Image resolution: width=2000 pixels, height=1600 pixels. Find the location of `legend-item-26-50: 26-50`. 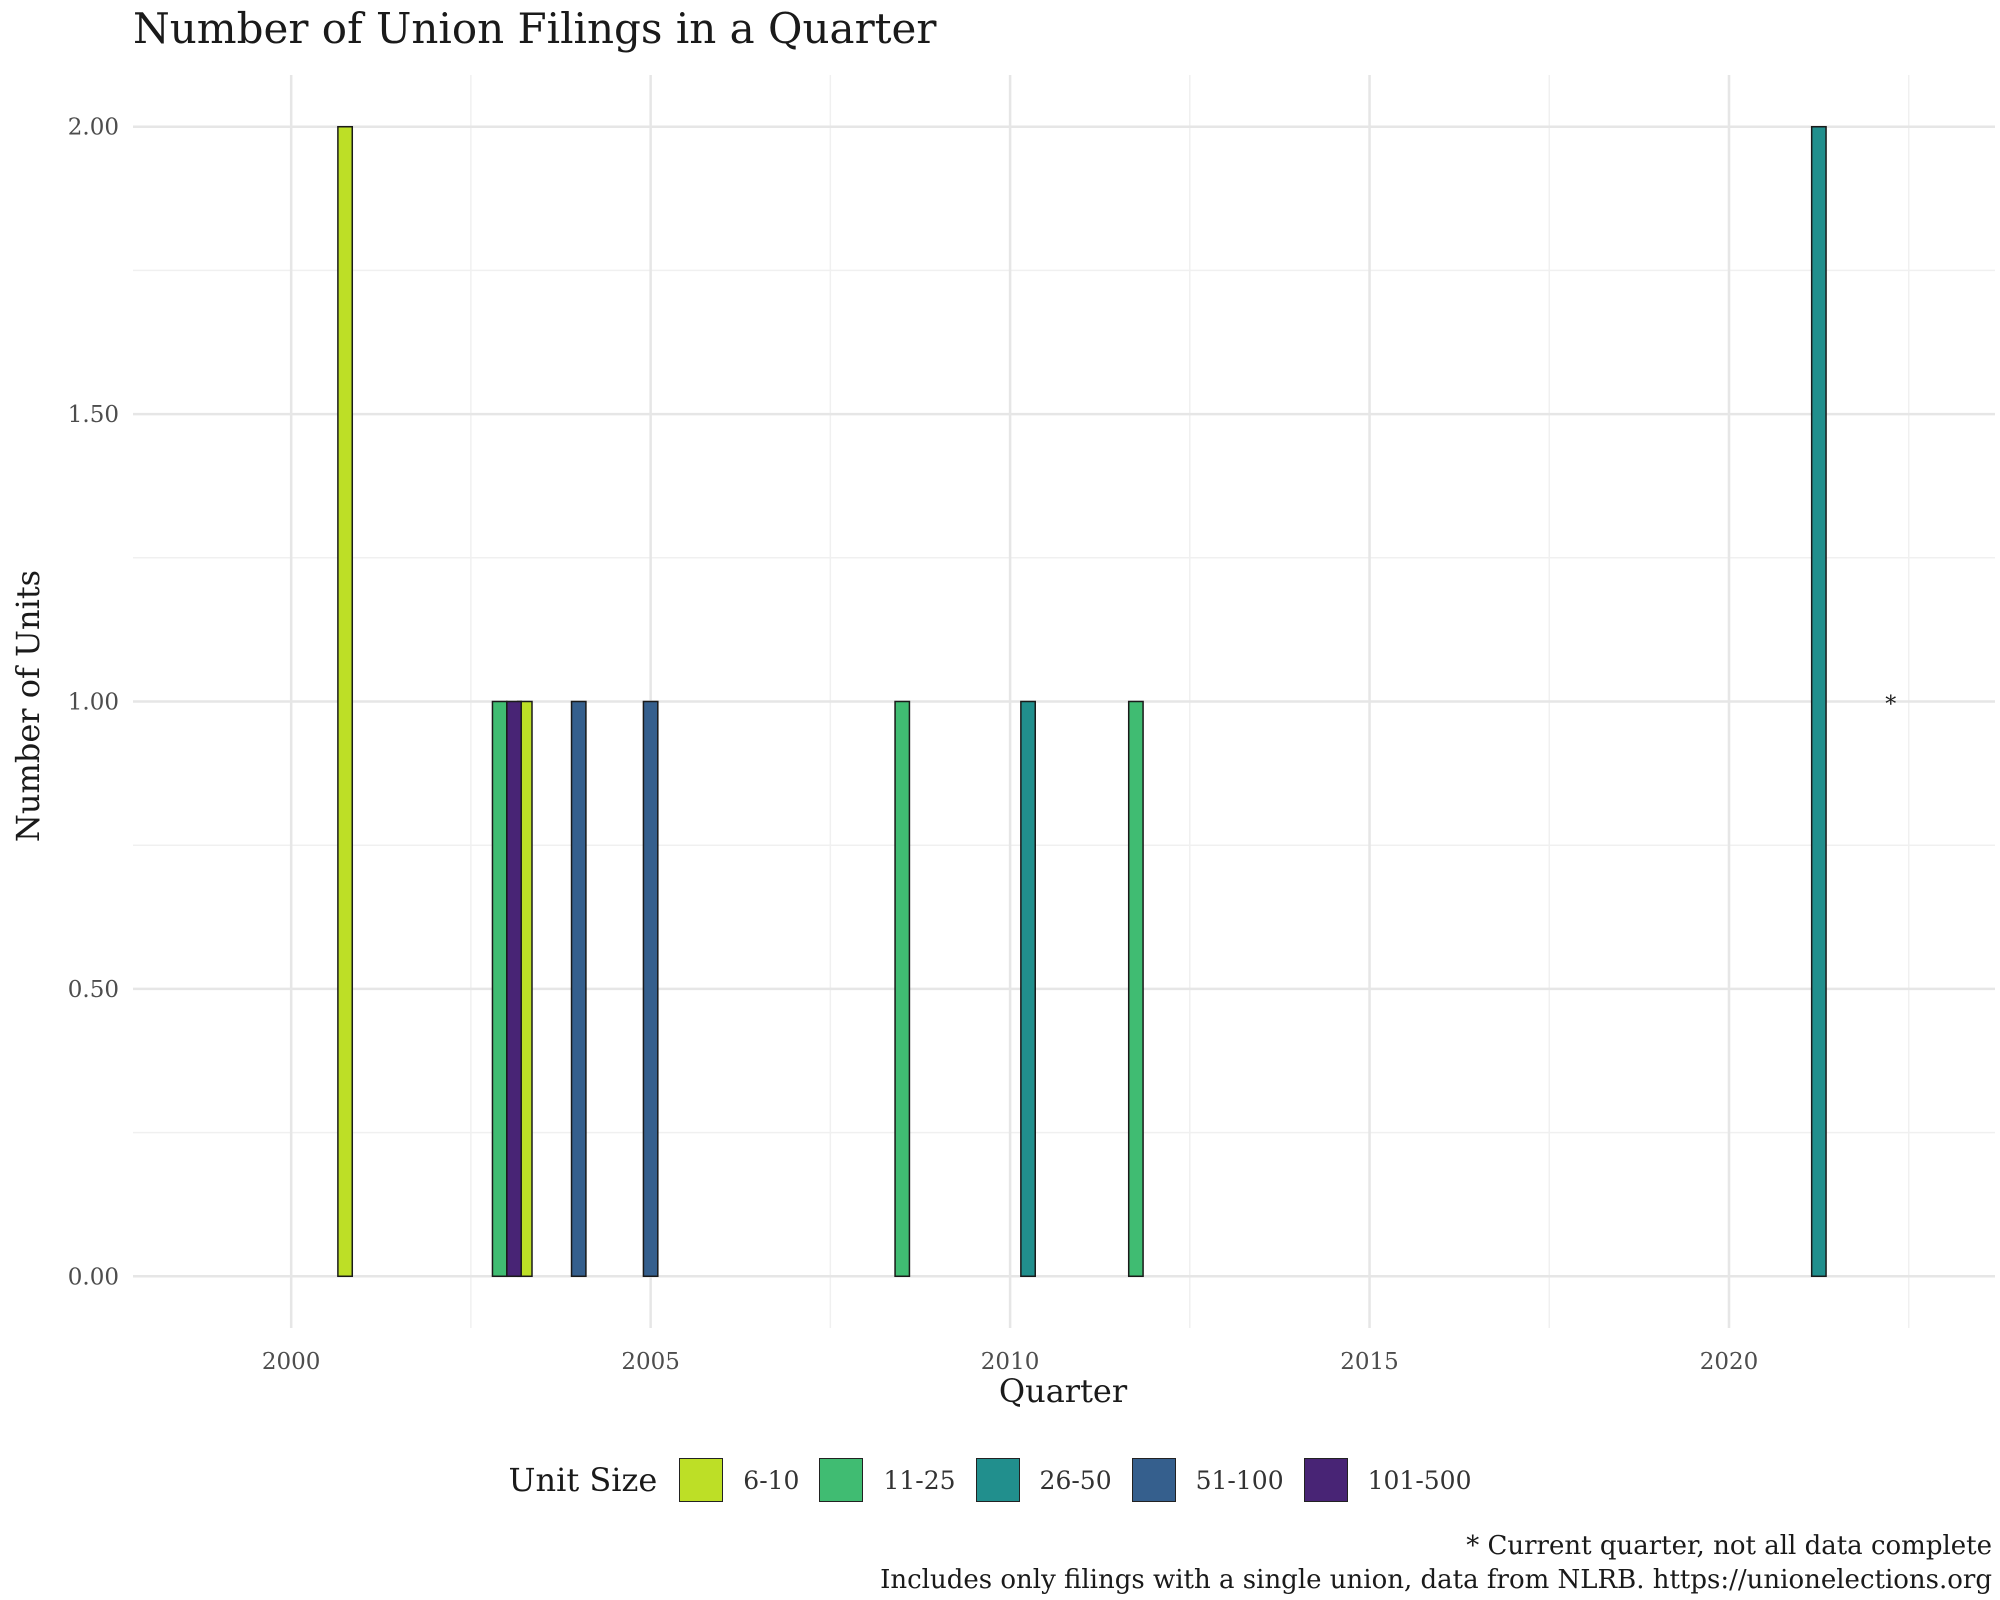

legend-item-26-50: 26-50 is located at coordinates (1043, 1480).